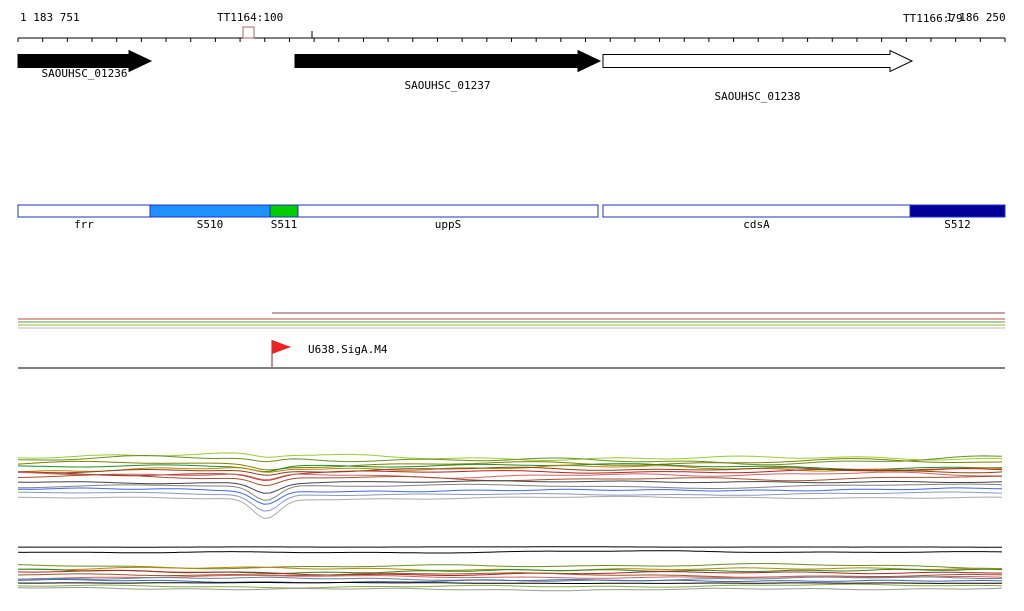 The width and height of the screenshot is (1024, 611). What do you see at coordinates (976, 17) in the screenshot?
I see `ruler-end-coordinate: 1 186 250` at bounding box center [976, 17].